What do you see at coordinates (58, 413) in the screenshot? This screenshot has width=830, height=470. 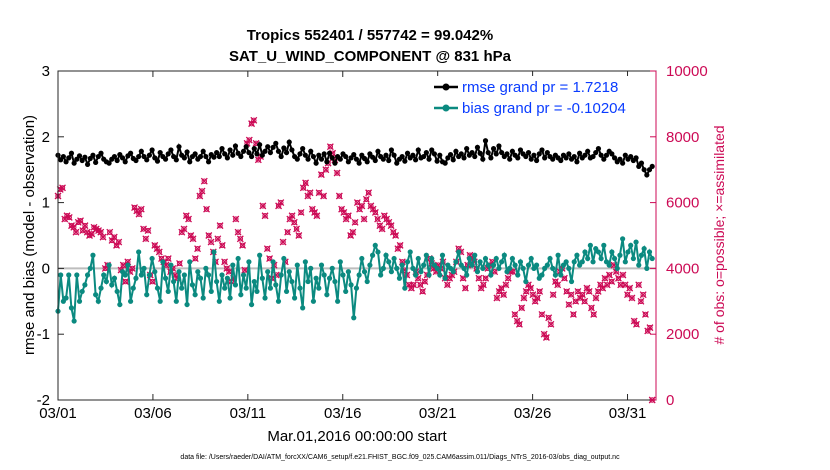 I see `x-tick-label: 03/01` at bounding box center [58, 413].